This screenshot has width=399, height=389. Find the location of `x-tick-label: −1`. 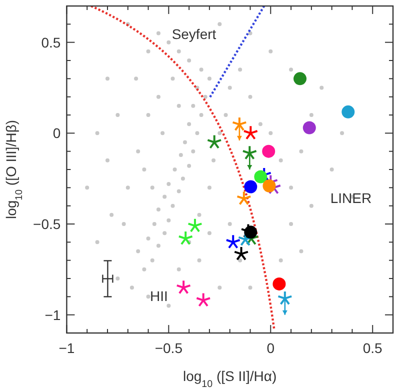

x-tick-label: −1 is located at coordinates (66, 348).